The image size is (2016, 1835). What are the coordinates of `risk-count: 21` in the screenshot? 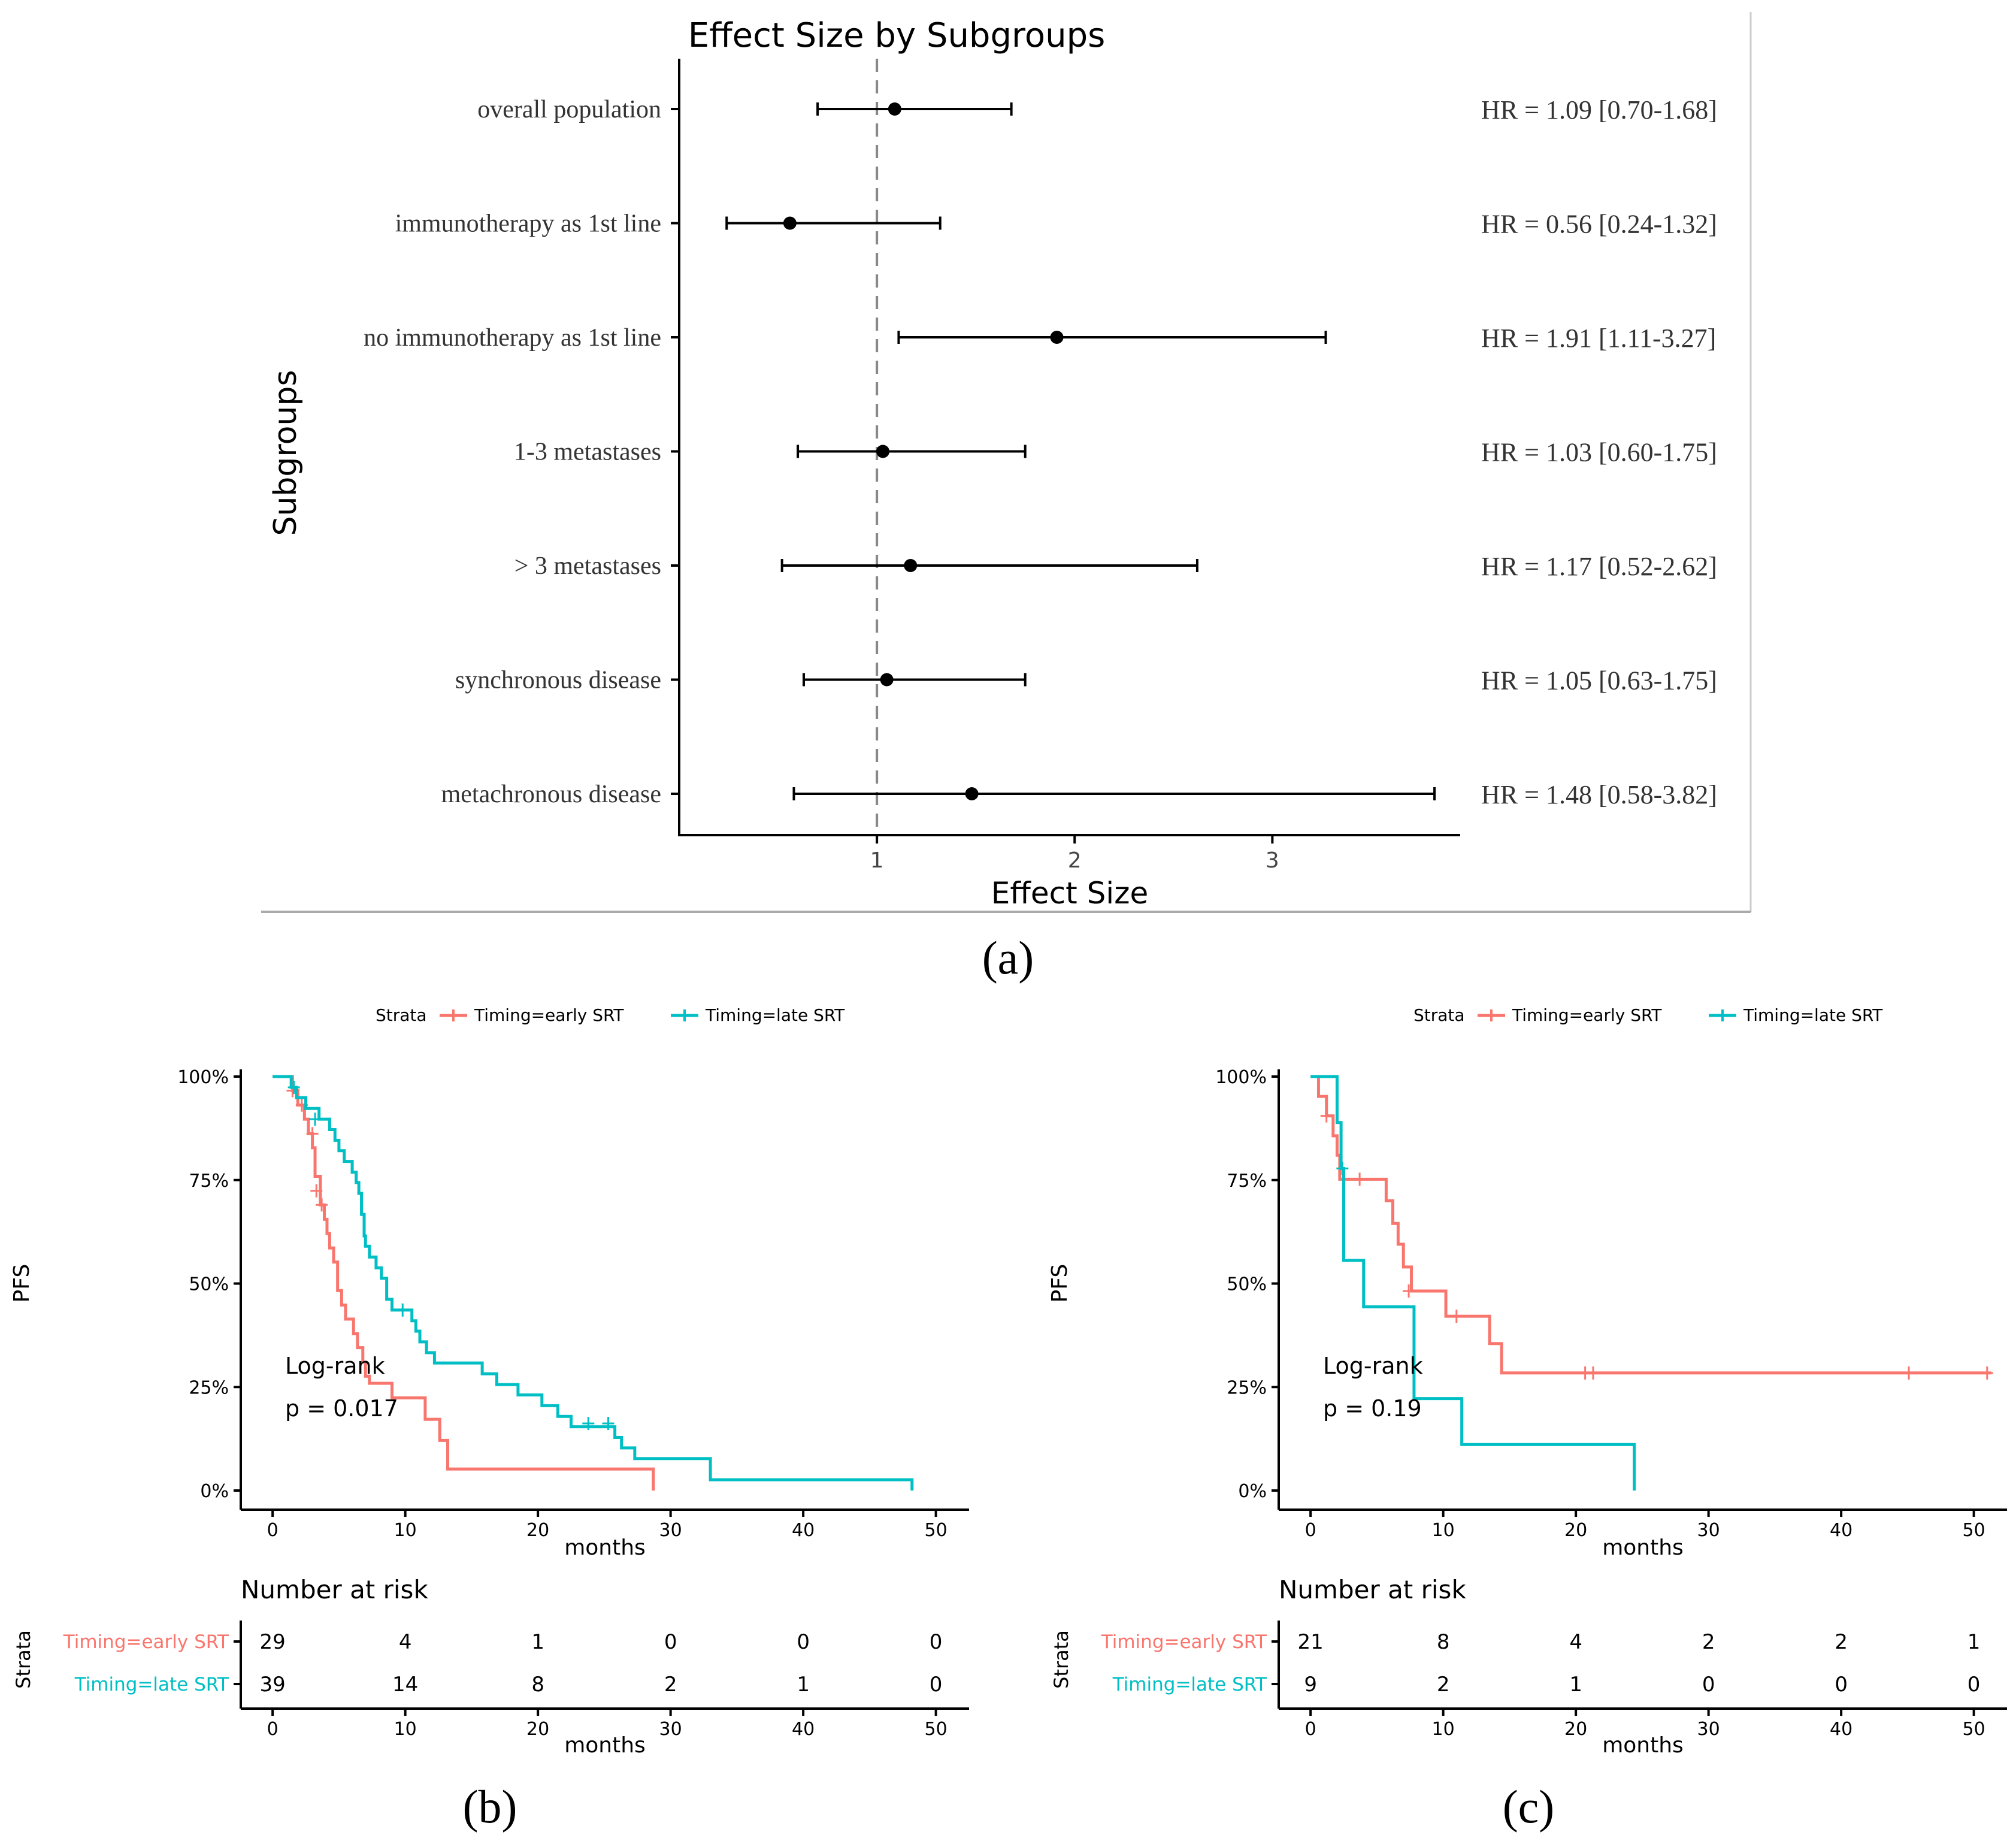 It's located at (1311, 1642).